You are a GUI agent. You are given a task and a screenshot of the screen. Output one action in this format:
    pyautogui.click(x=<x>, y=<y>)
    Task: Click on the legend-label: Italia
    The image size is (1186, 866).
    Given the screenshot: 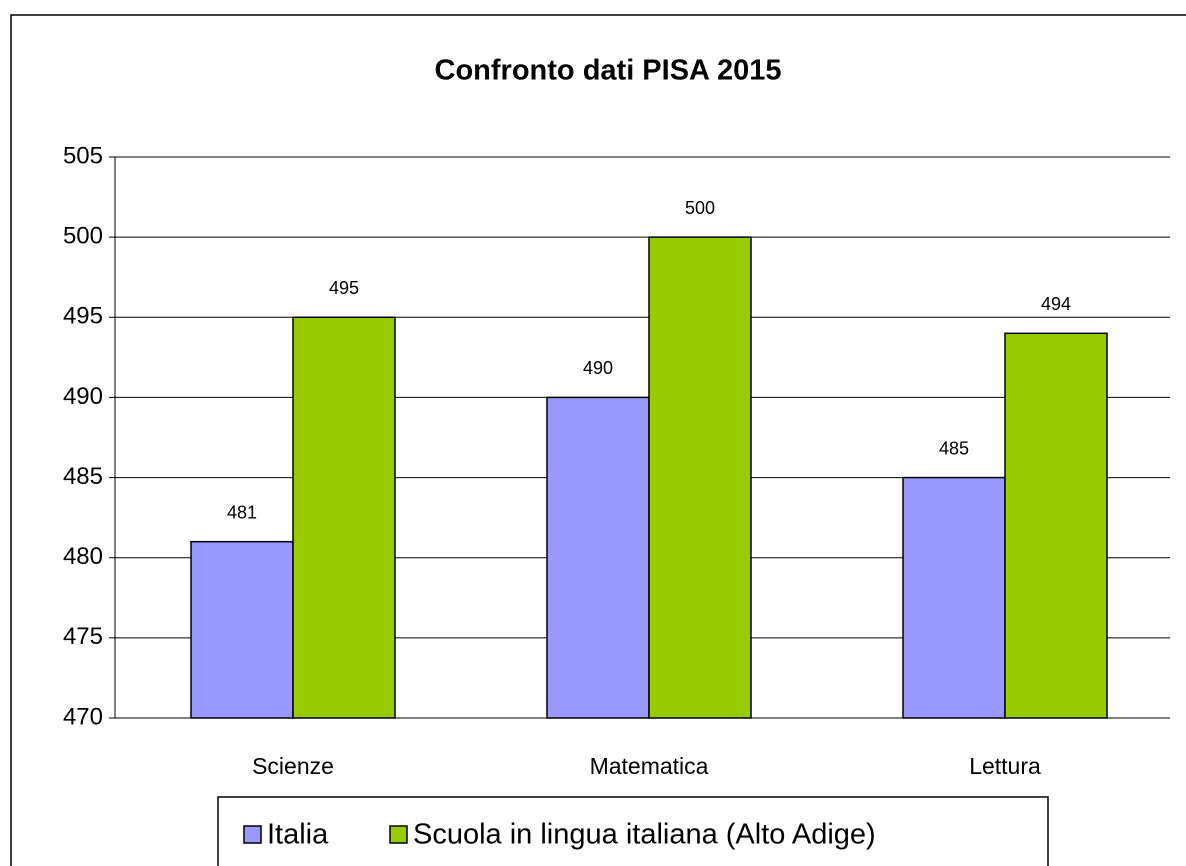 What is the action you would take?
    pyautogui.click(x=298, y=835)
    